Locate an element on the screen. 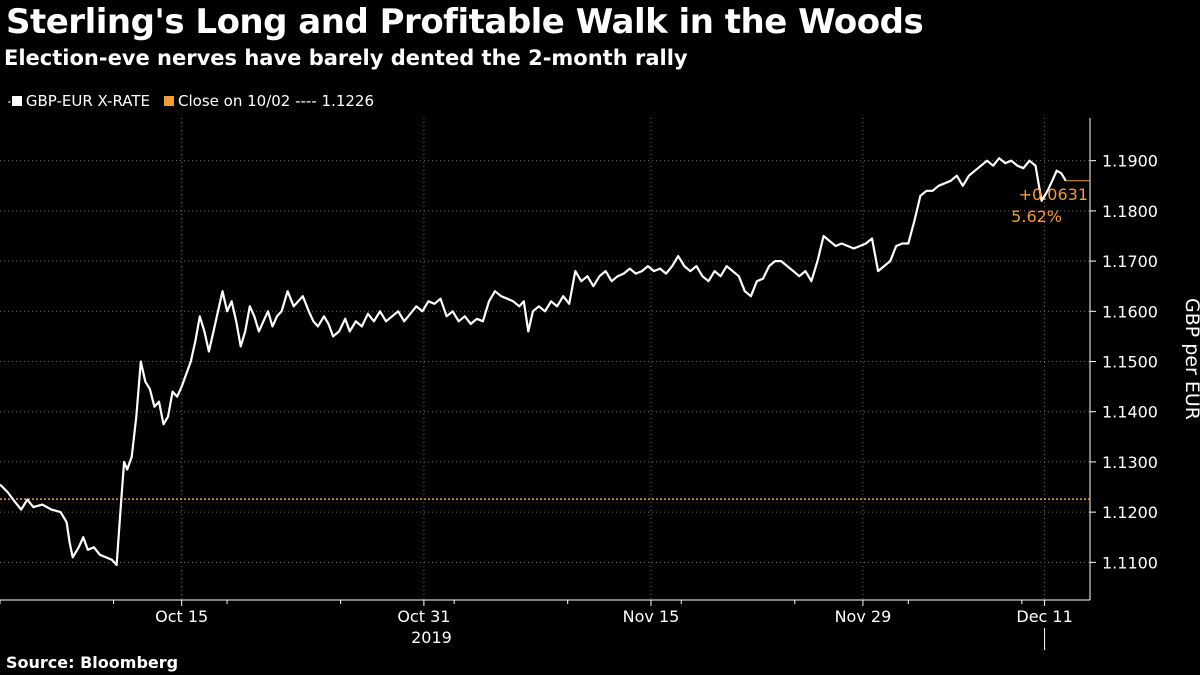  y-tick-label: 1.1800 is located at coordinates (1130, 211).